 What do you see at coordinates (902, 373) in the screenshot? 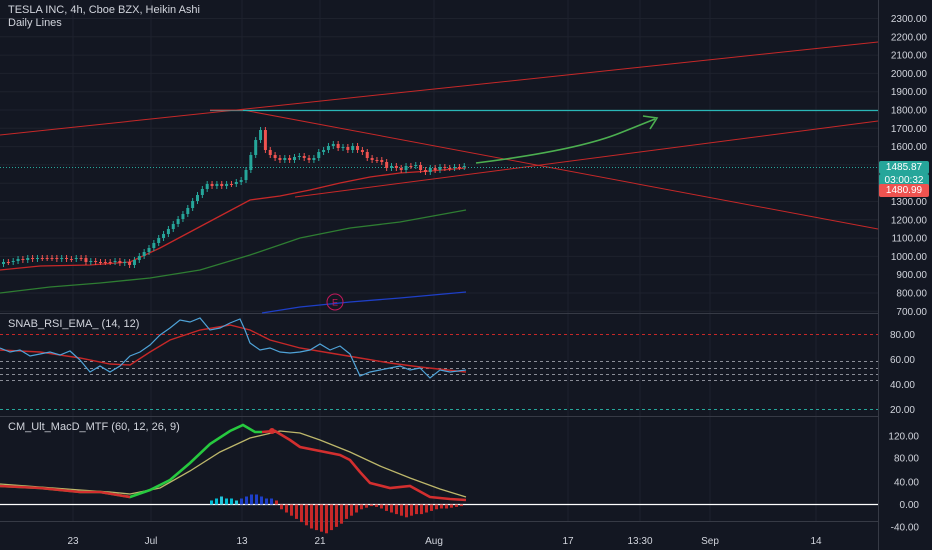
I see `rsi-axis: 80.00 60.00 40.00 20.00` at bounding box center [902, 373].